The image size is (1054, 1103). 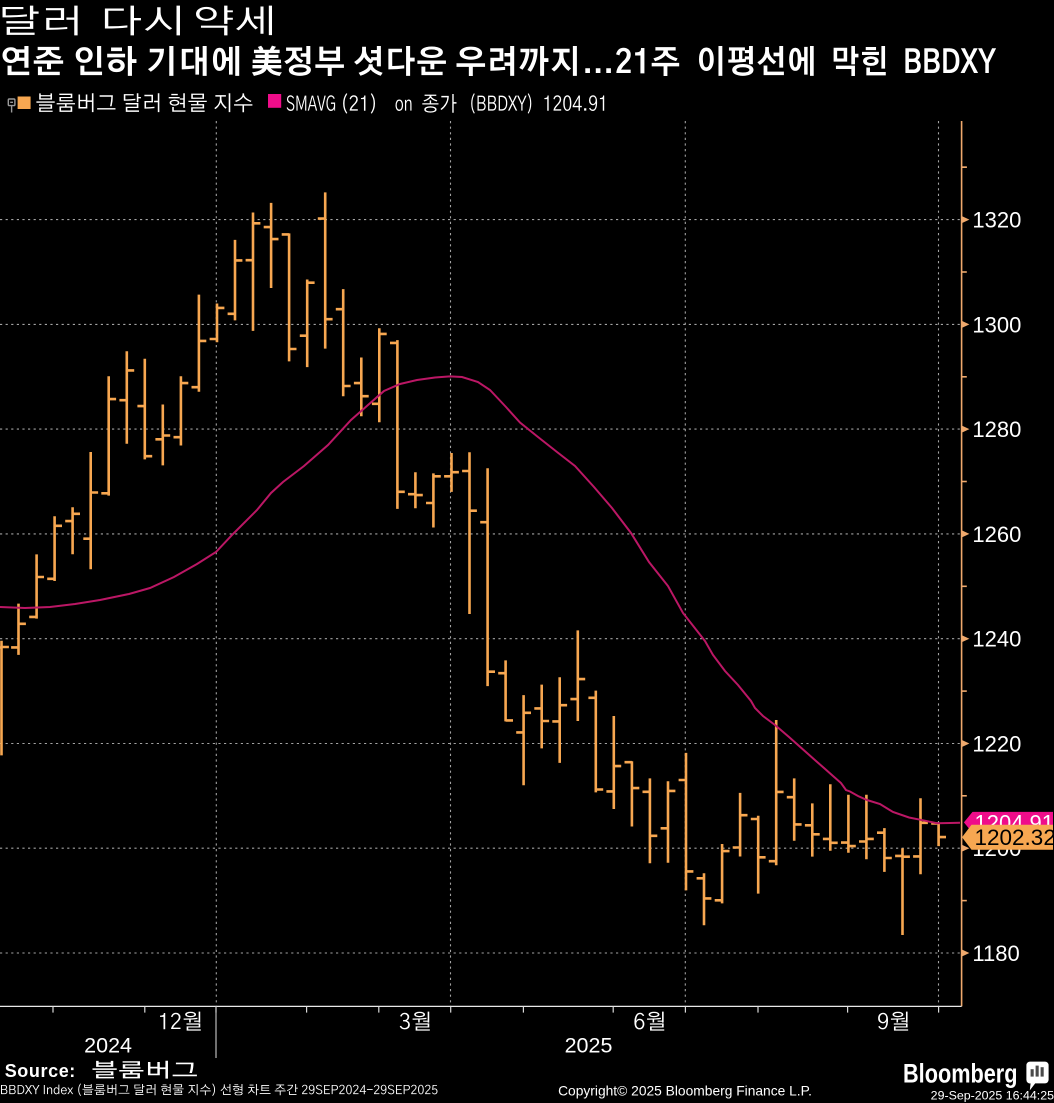 I want to click on svg-text: 1300, so click(x=996, y=324).